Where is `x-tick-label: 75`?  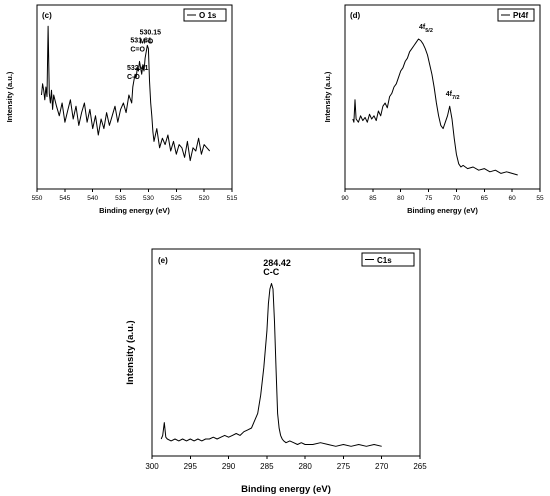
x-tick-label: 75 is located at coordinates (429, 198).